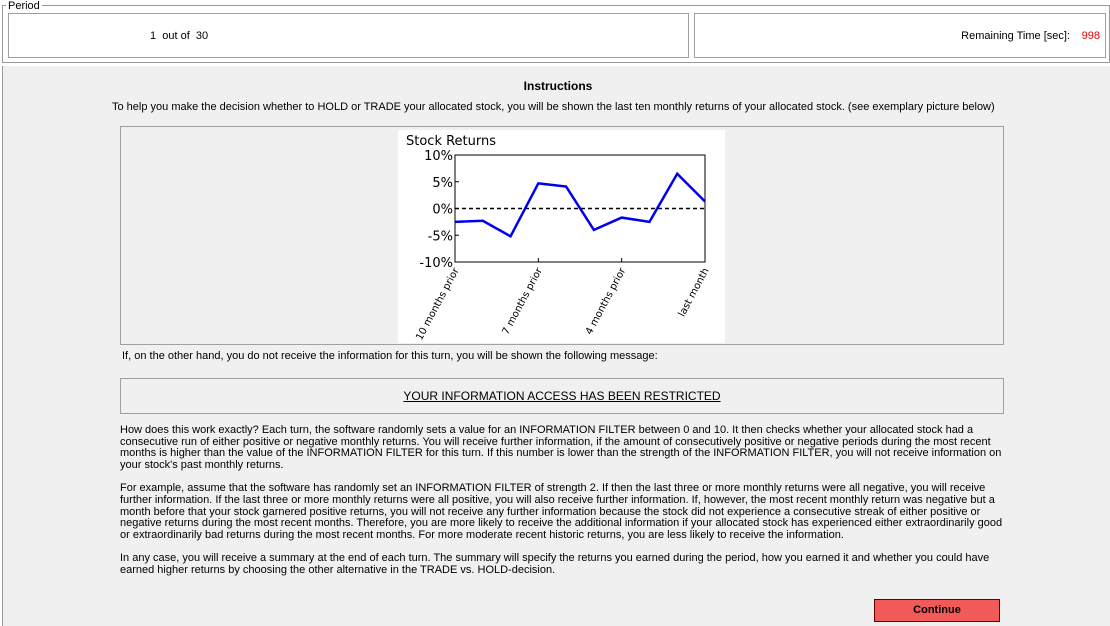 The image size is (1110, 626). Describe the element at coordinates (438, 303) in the screenshot. I see `x-tick-label: 10 months prior` at that location.